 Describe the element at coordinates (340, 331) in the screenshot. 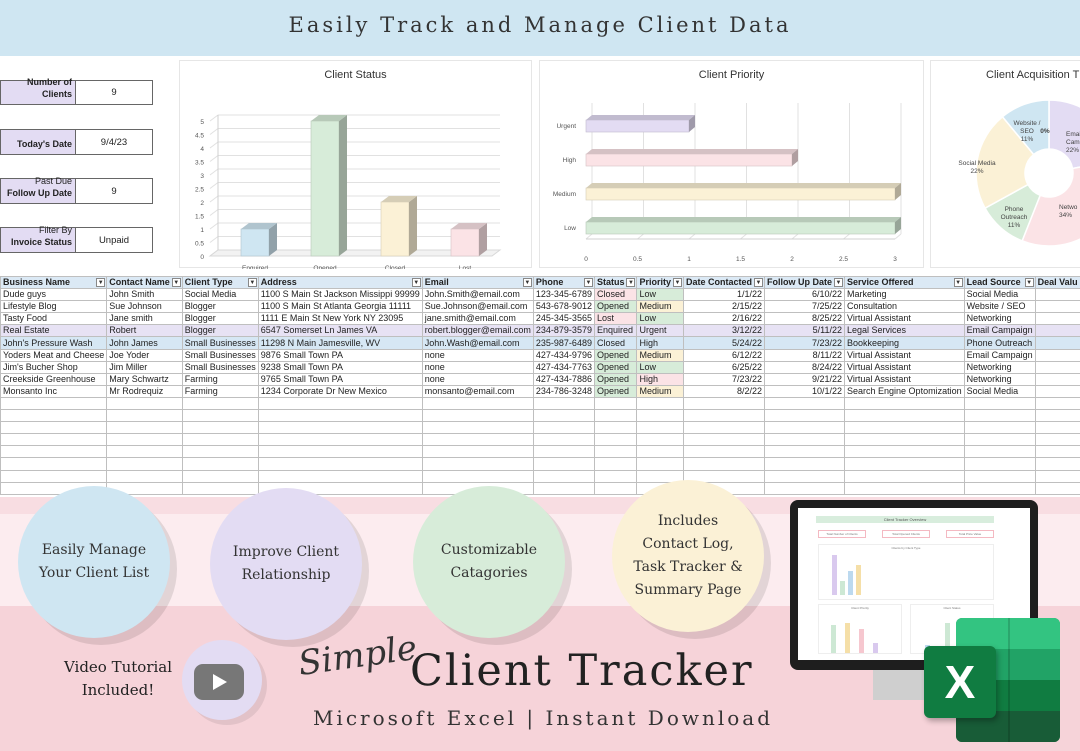

I see `table-cell: 6547 Somerset Ln James VA` at that location.